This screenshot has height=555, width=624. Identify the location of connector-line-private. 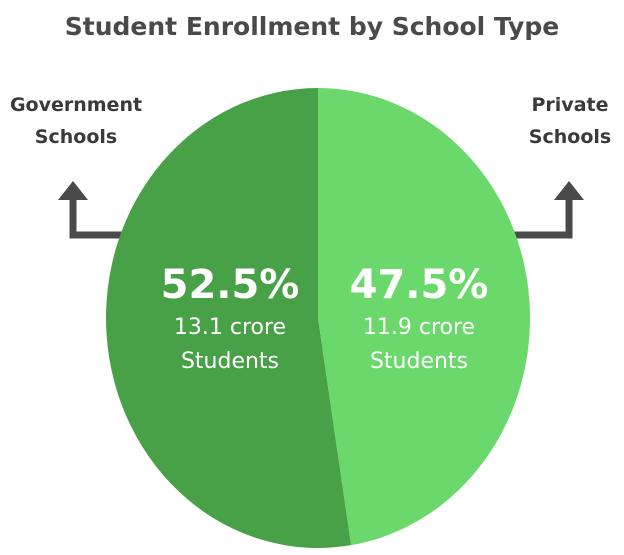
(540, 218).